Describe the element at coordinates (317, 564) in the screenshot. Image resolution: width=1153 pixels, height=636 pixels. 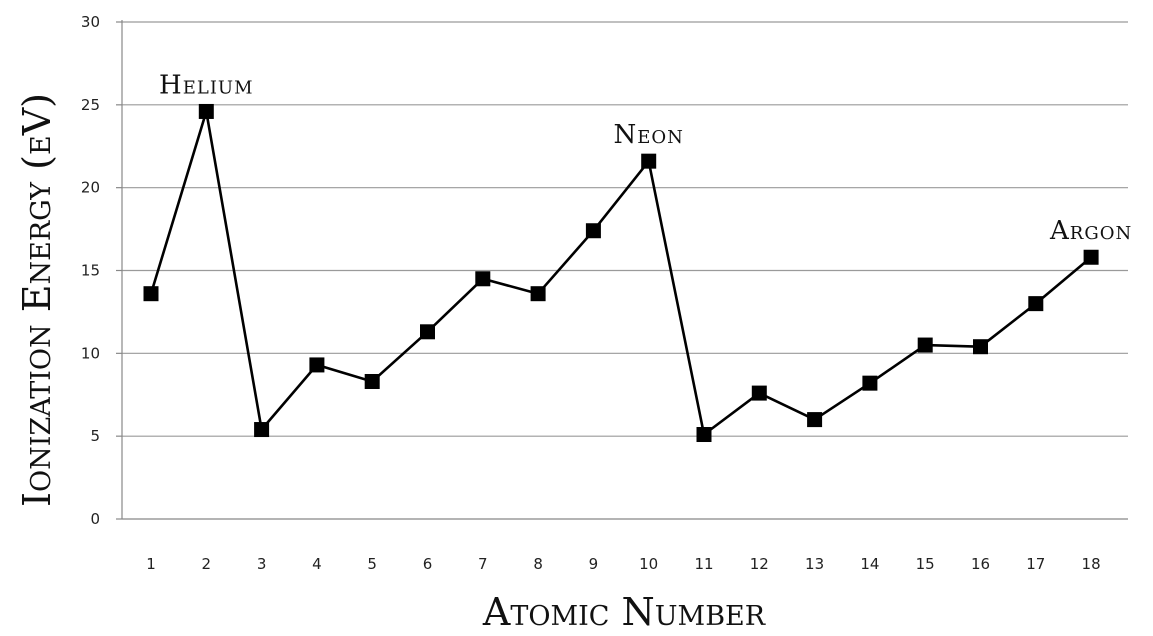
I see `x-tick-label: 4` at that location.